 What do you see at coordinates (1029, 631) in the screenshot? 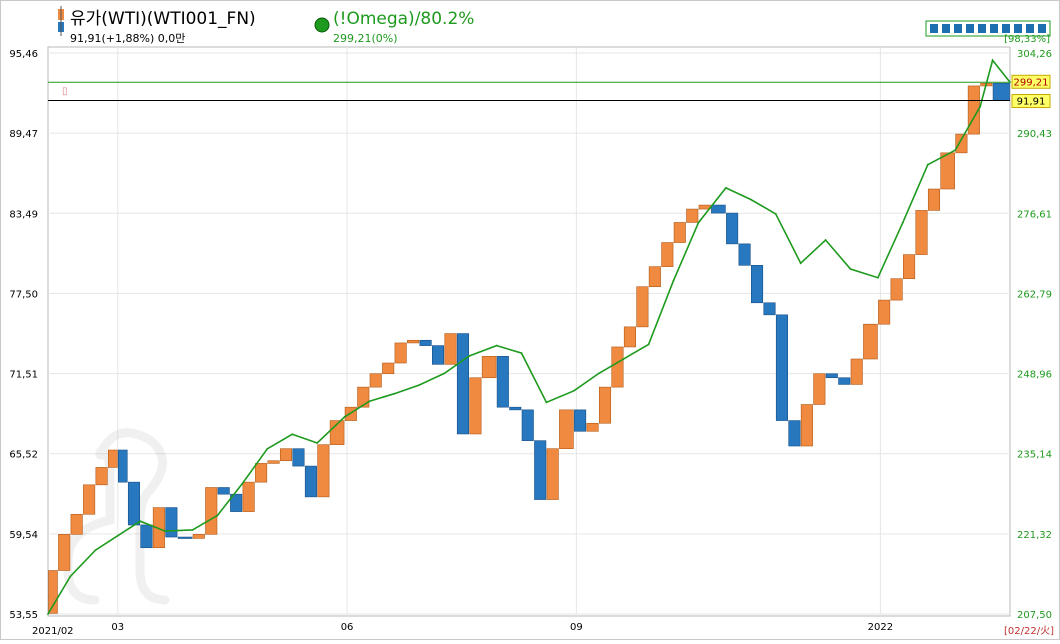
I see `x-end-label: [02/22/火]` at bounding box center [1029, 631].